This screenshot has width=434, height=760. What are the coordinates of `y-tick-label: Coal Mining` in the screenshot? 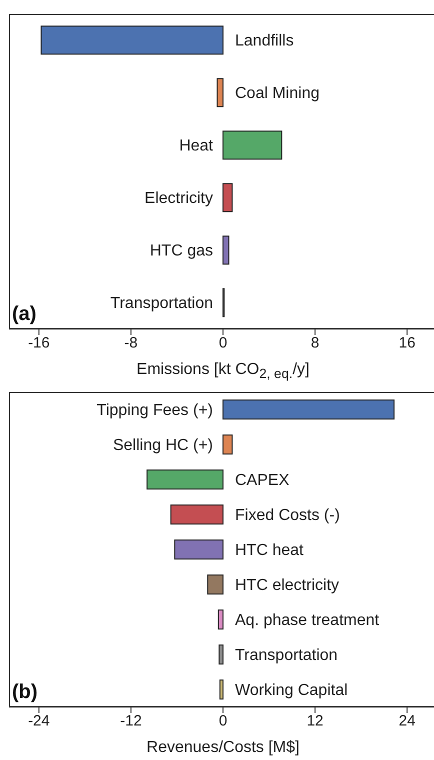 It's located at (277, 93).